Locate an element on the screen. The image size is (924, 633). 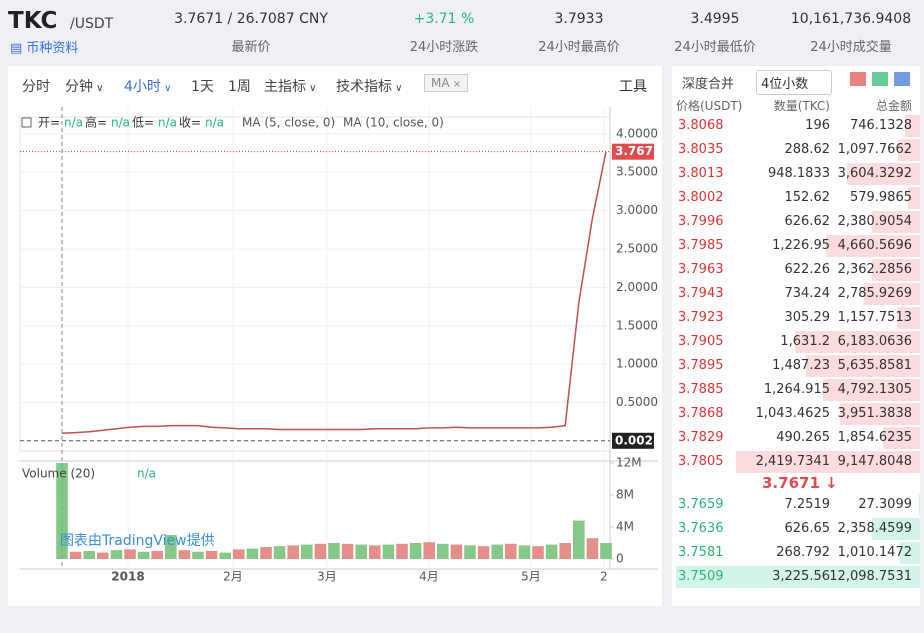
y-tick-label: 4.5000 is located at coordinates (637, 101).